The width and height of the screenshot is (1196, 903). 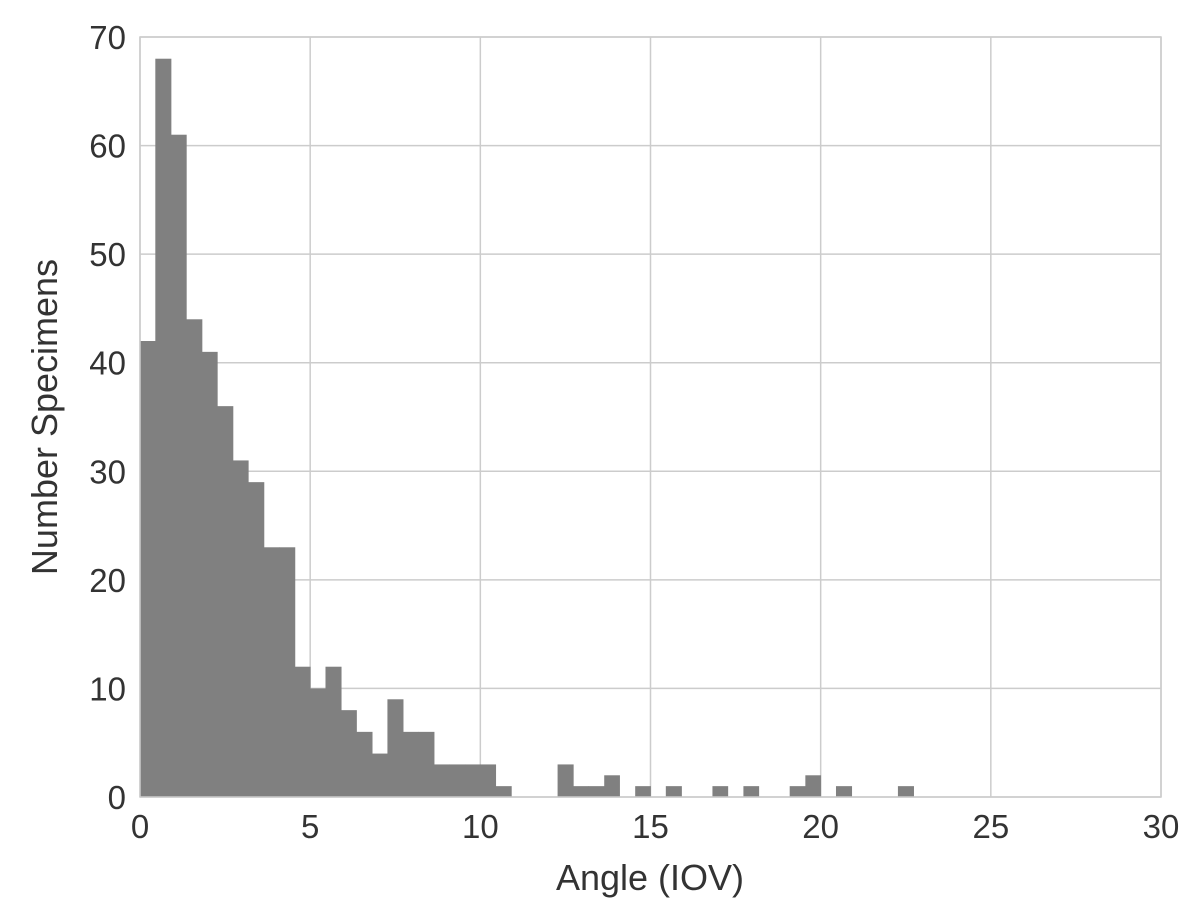 What do you see at coordinates (310, 826) in the screenshot?
I see `x-tick-label: 5` at bounding box center [310, 826].